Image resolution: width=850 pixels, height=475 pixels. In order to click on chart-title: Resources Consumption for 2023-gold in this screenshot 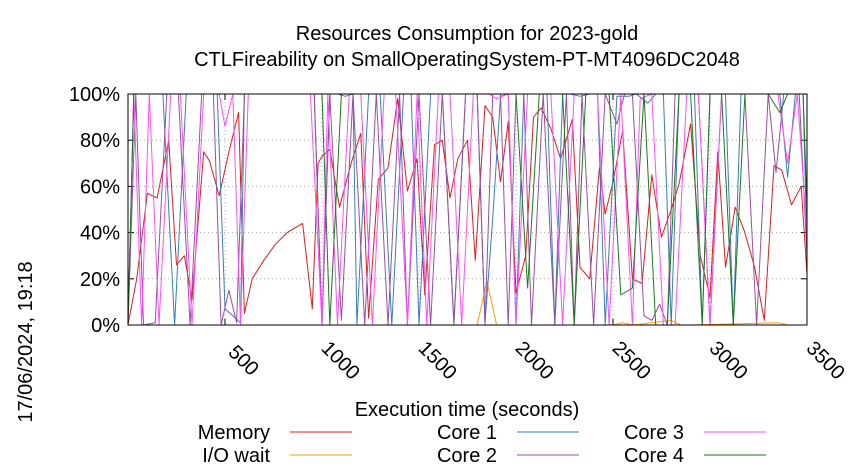, I will do `click(467, 34)`.